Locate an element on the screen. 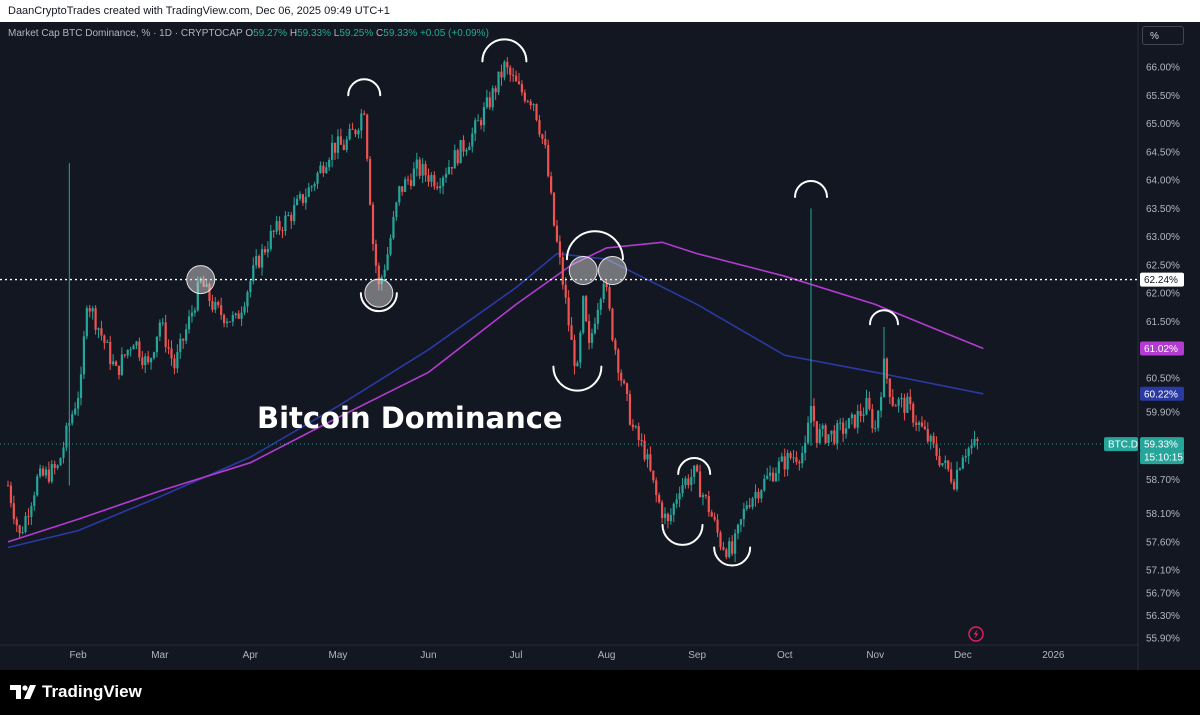 The image size is (1200, 715). price-tick-label: 62.50% is located at coordinates (1163, 265).